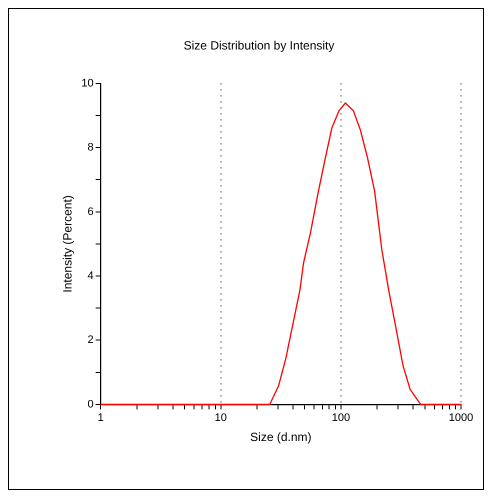 This screenshot has height=498, width=492. What do you see at coordinates (91, 276) in the screenshot?
I see `y-tick-label: 4` at bounding box center [91, 276].